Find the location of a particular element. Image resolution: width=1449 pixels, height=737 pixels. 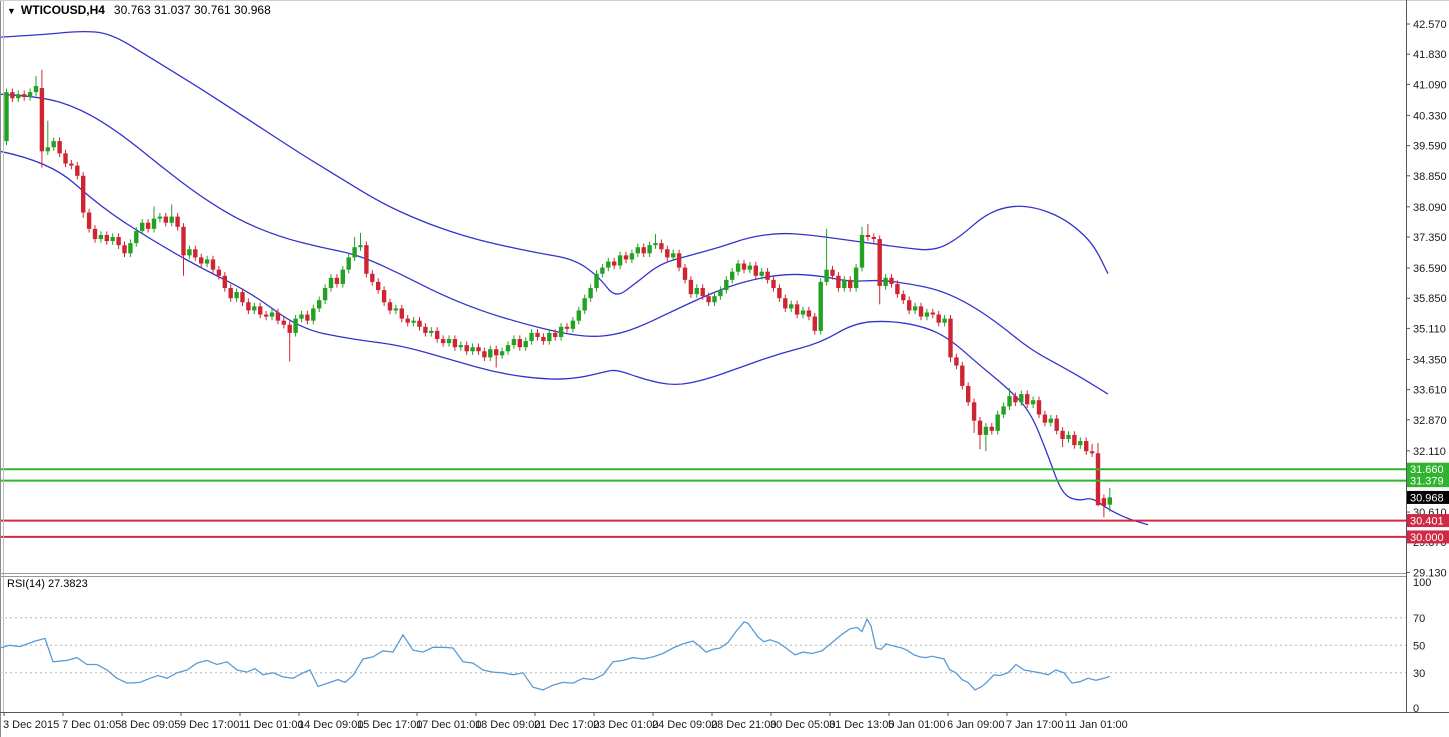

time-axis-label: 28 Dec 21:00 is located at coordinates (743, 725).